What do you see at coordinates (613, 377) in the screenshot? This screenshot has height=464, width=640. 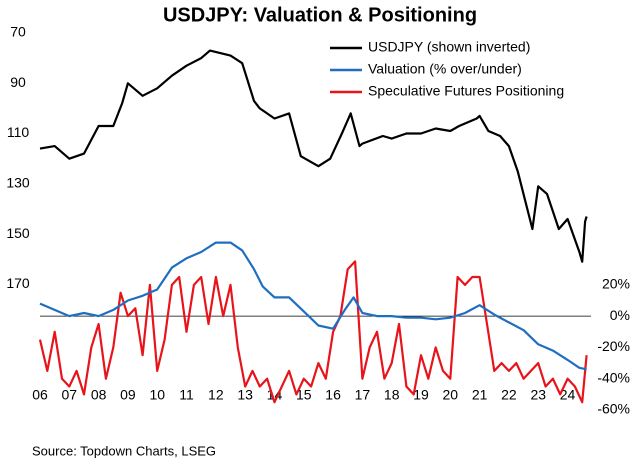 I see `y2-tick-label: -40%` at bounding box center [613, 377].